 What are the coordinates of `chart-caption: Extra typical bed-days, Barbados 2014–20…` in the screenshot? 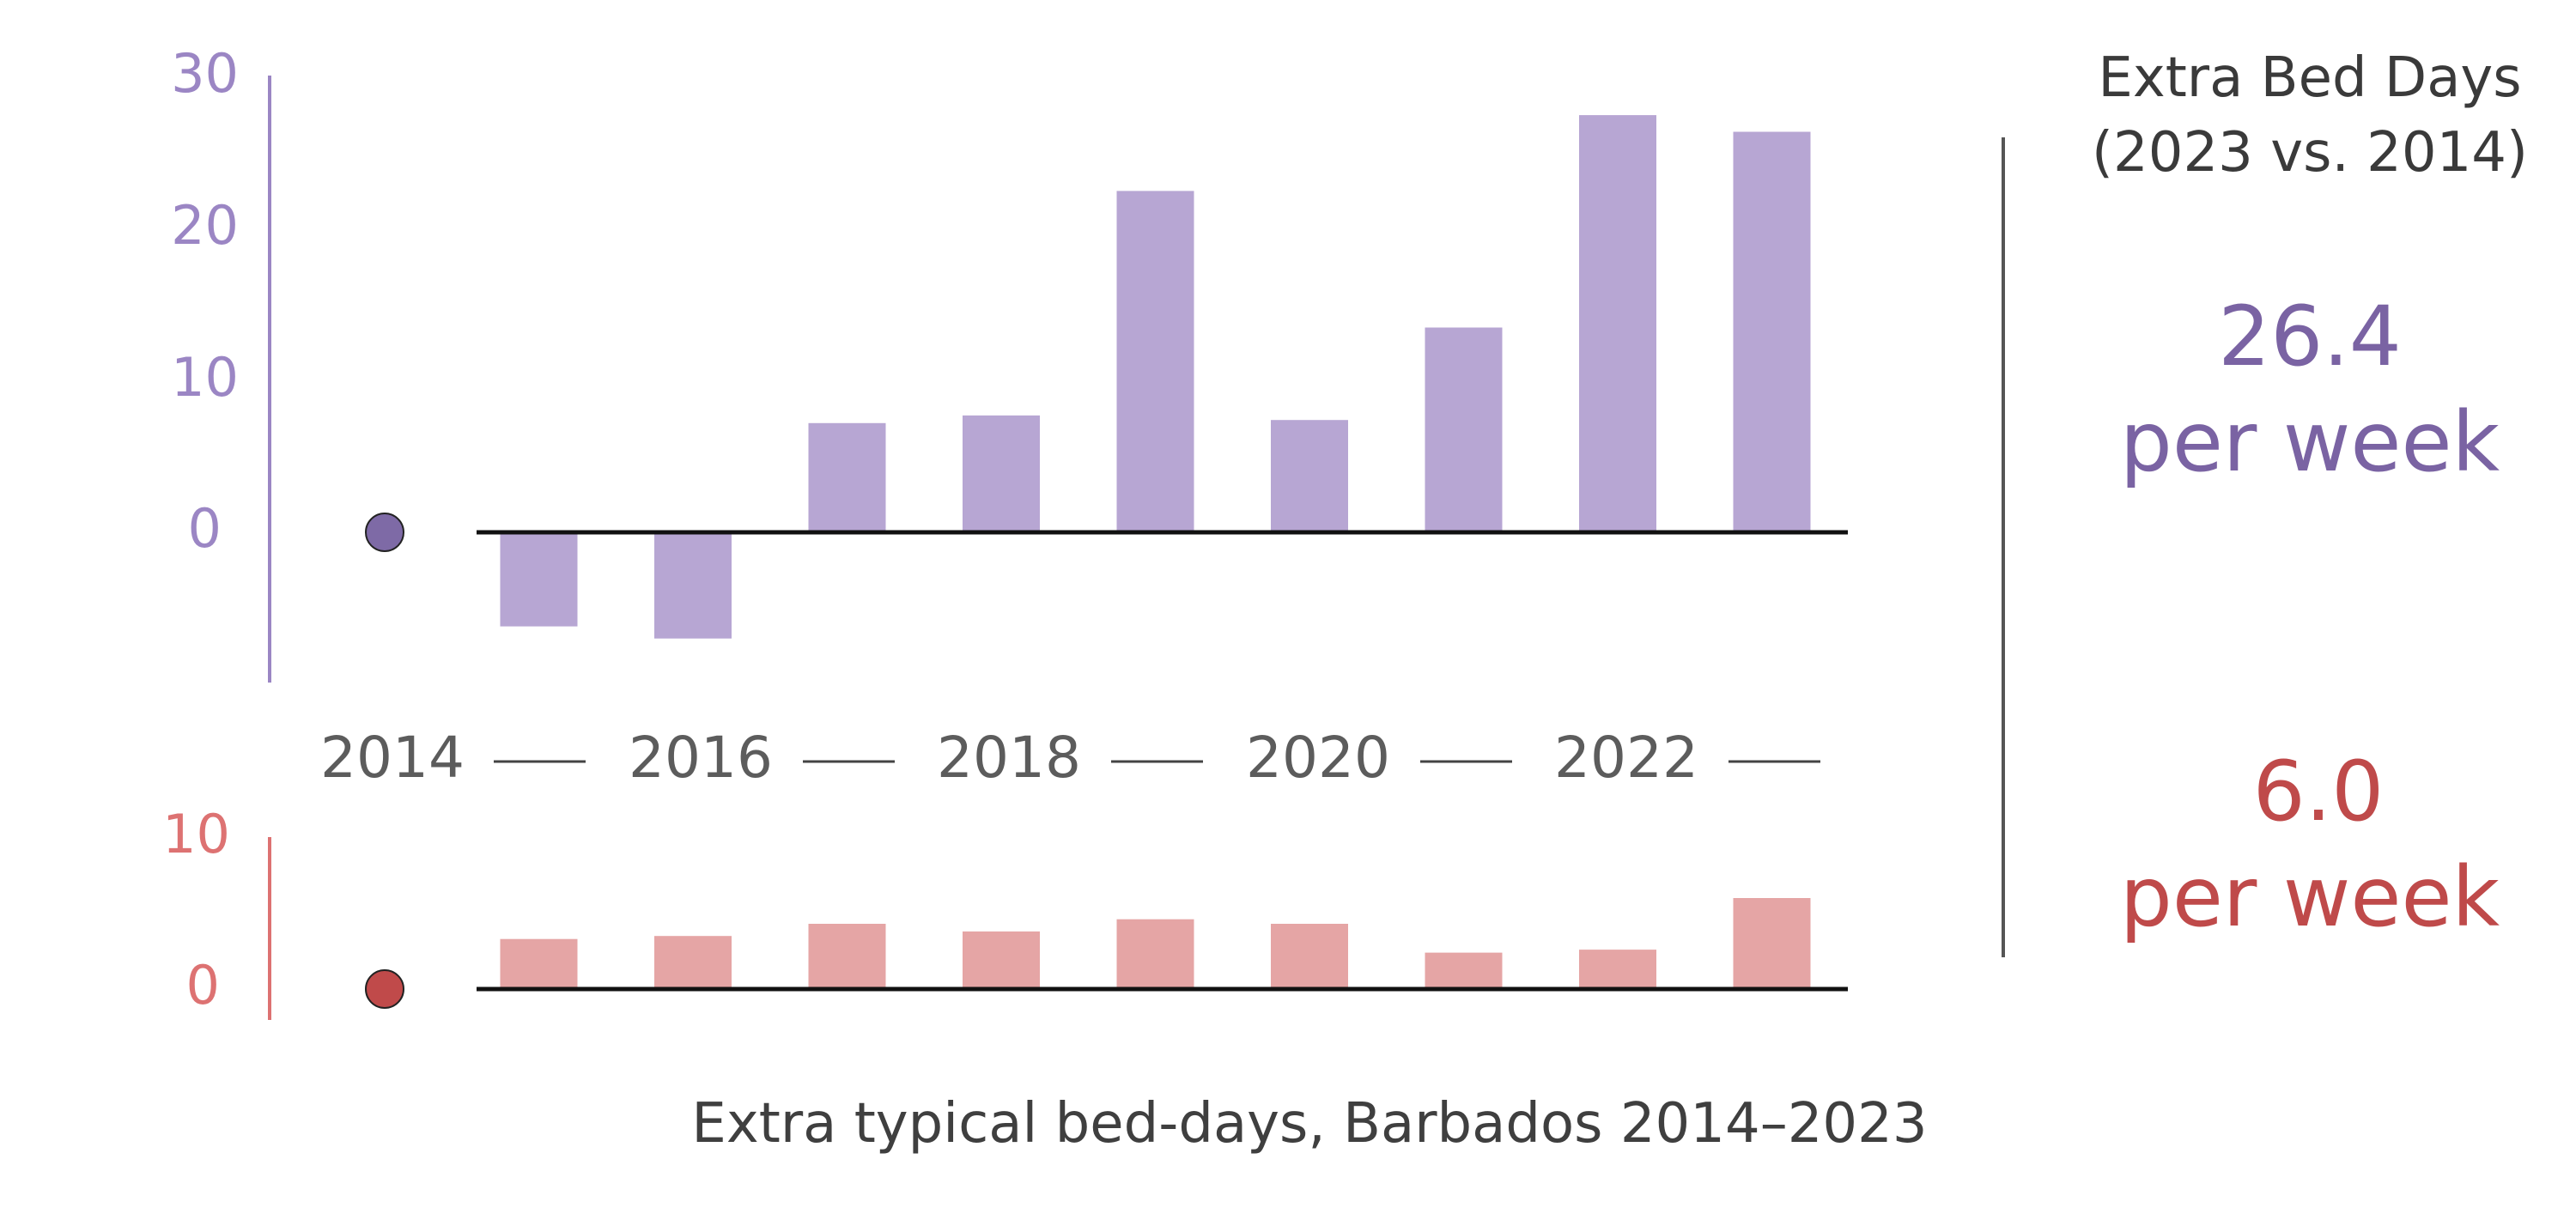 It's located at (1309, 1124).